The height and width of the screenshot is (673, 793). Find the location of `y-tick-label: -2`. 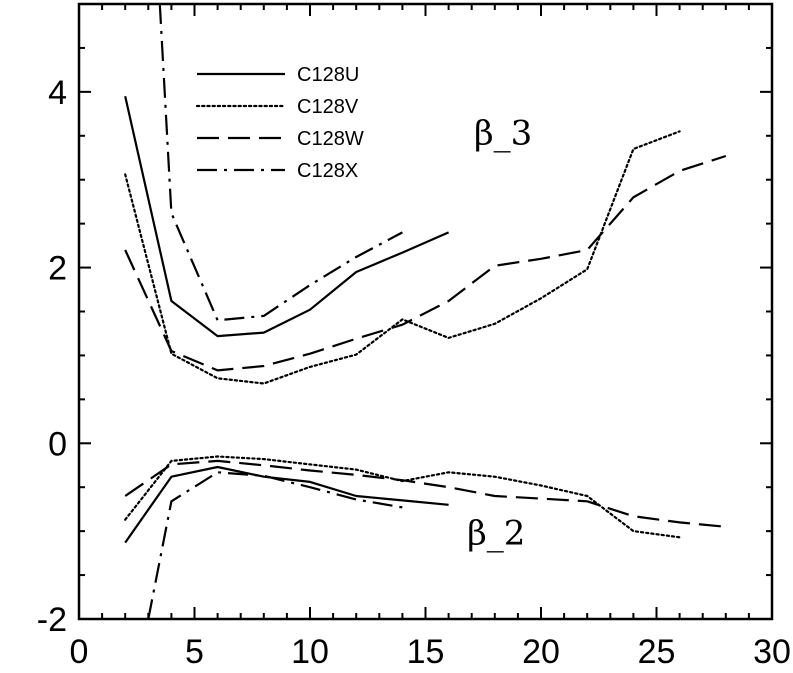

y-tick-label: -2 is located at coordinates (52, 620).